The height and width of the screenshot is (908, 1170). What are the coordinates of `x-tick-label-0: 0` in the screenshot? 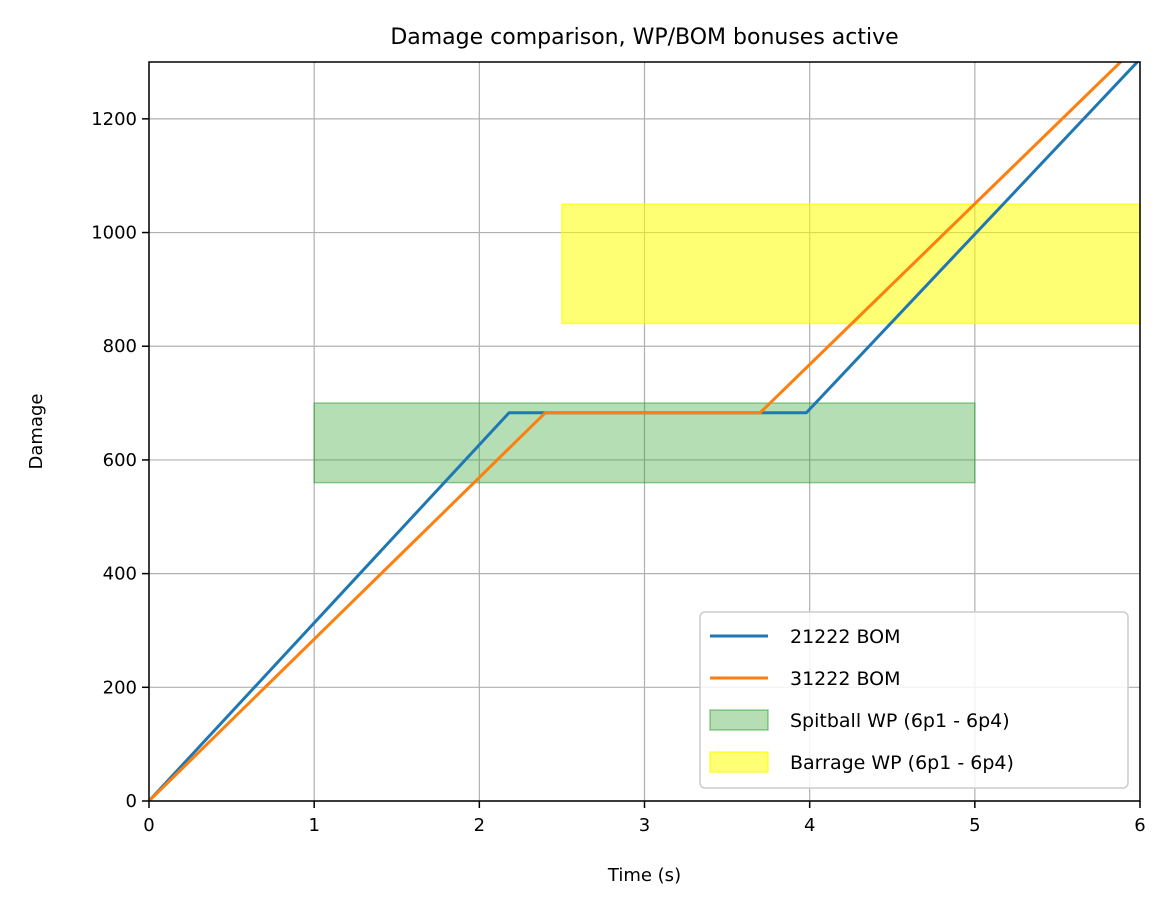 It's located at (148, 825).